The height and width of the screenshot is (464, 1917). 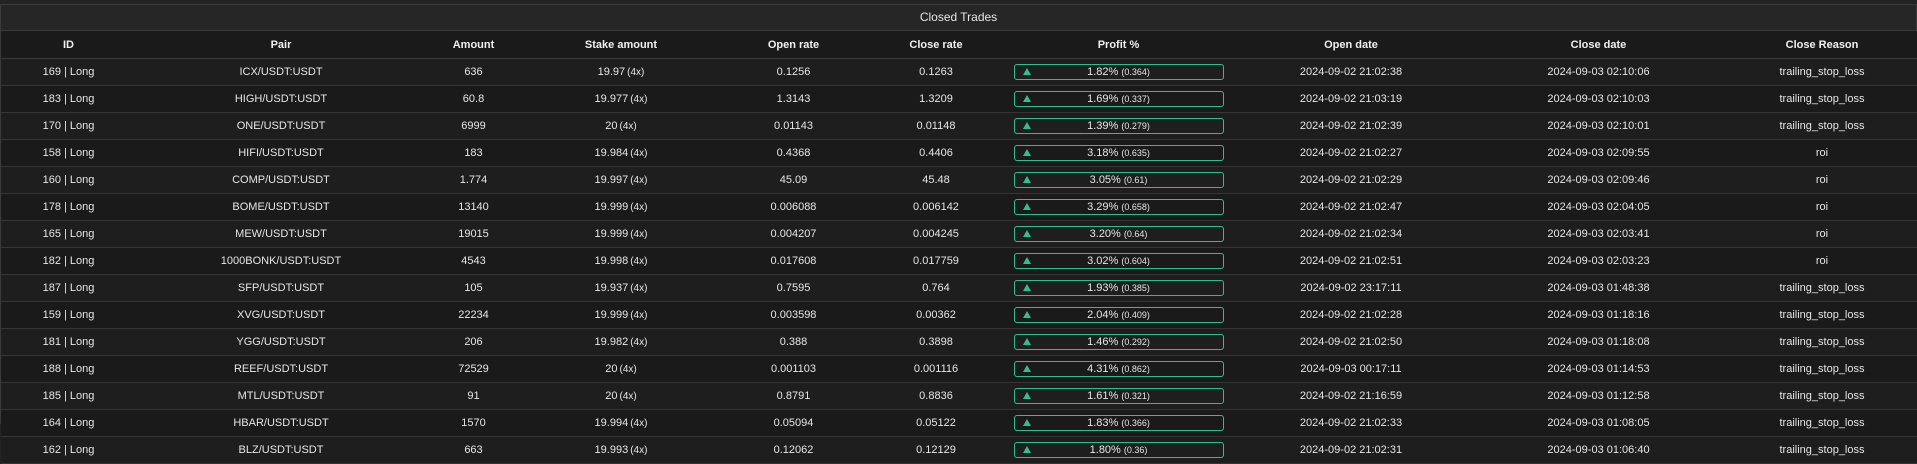 What do you see at coordinates (621, 423) in the screenshot?
I see `cell-stake-amount: 19.994 (4x)` at bounding box center [621, 423].